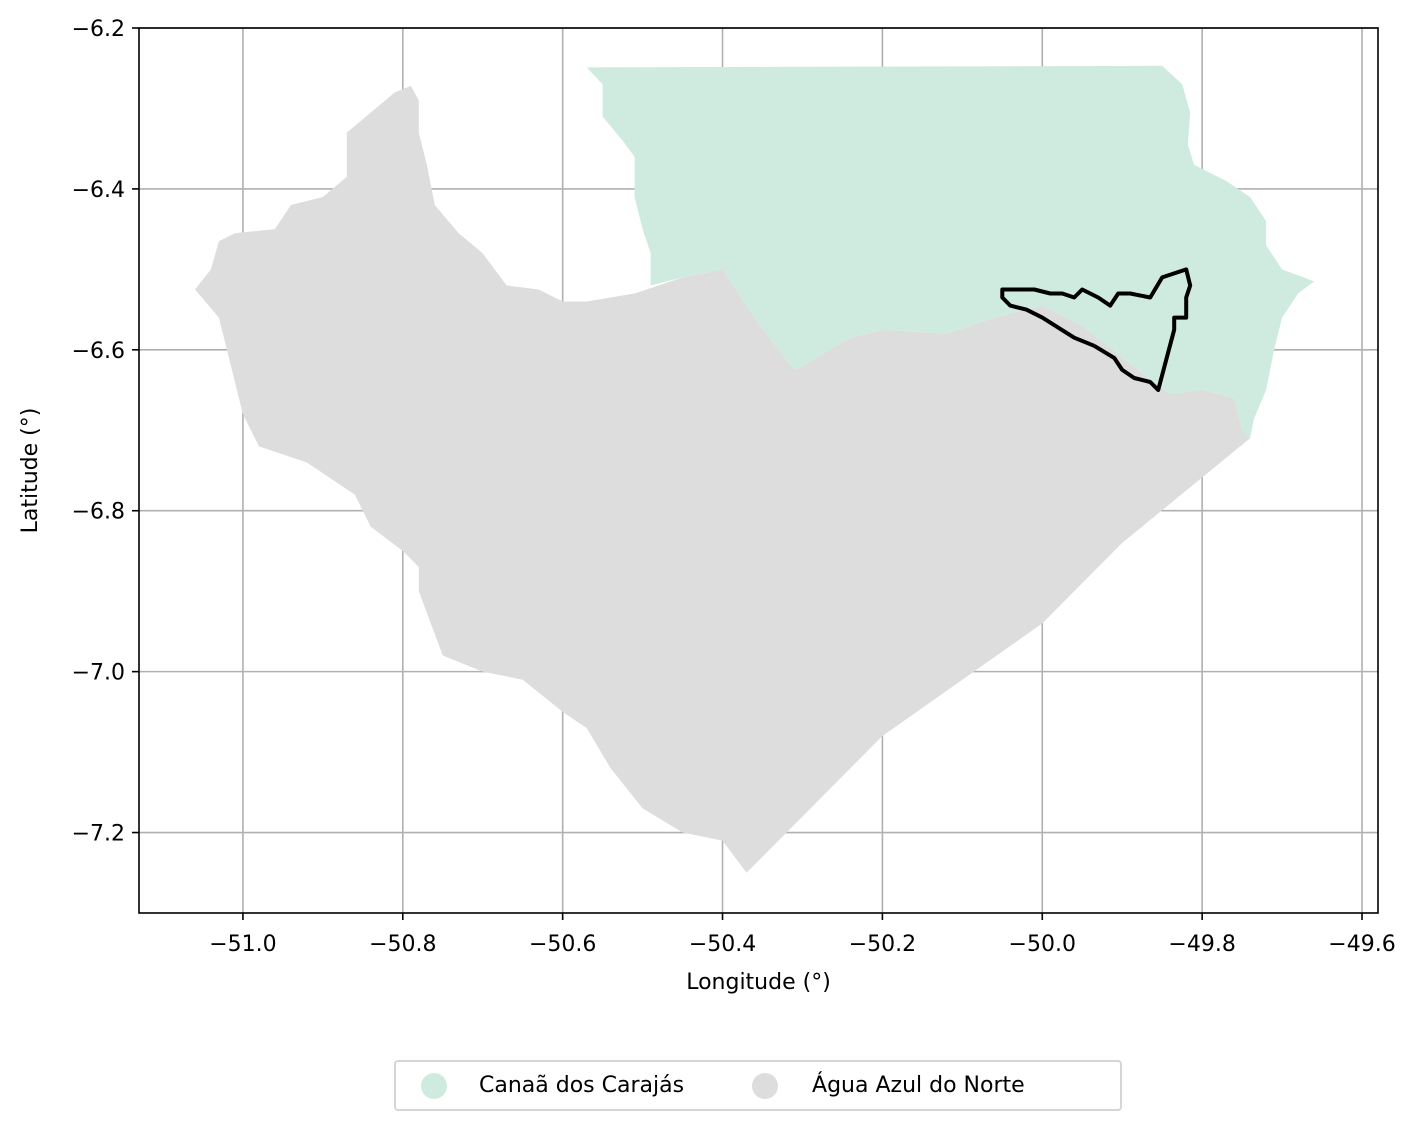 This screenshot has width=1422, height=1132. What do you see at coordinates (98, 29) in the screenshot?
I see `y-tick-label: −6.2` at bounding box center [98, 29].